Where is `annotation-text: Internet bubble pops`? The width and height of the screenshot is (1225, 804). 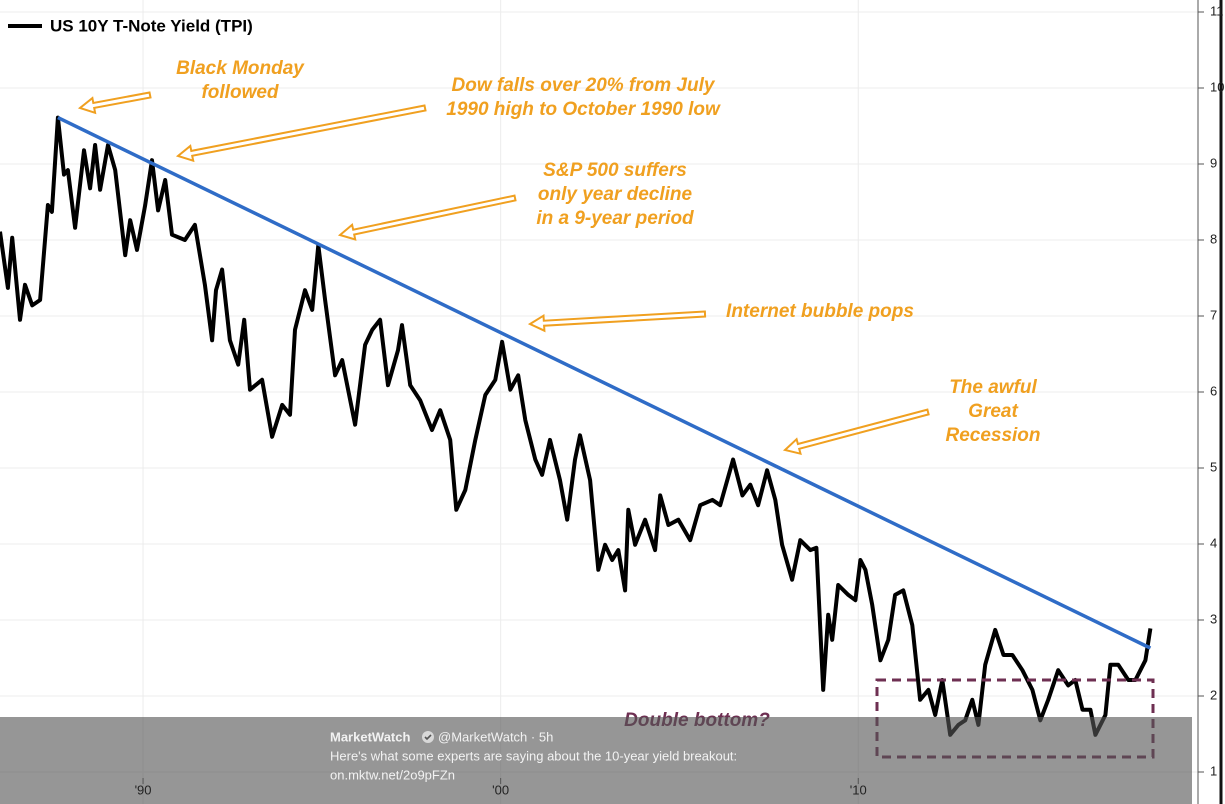
annotation-text: Internet bubble pops is located at coordinates (820, 311).